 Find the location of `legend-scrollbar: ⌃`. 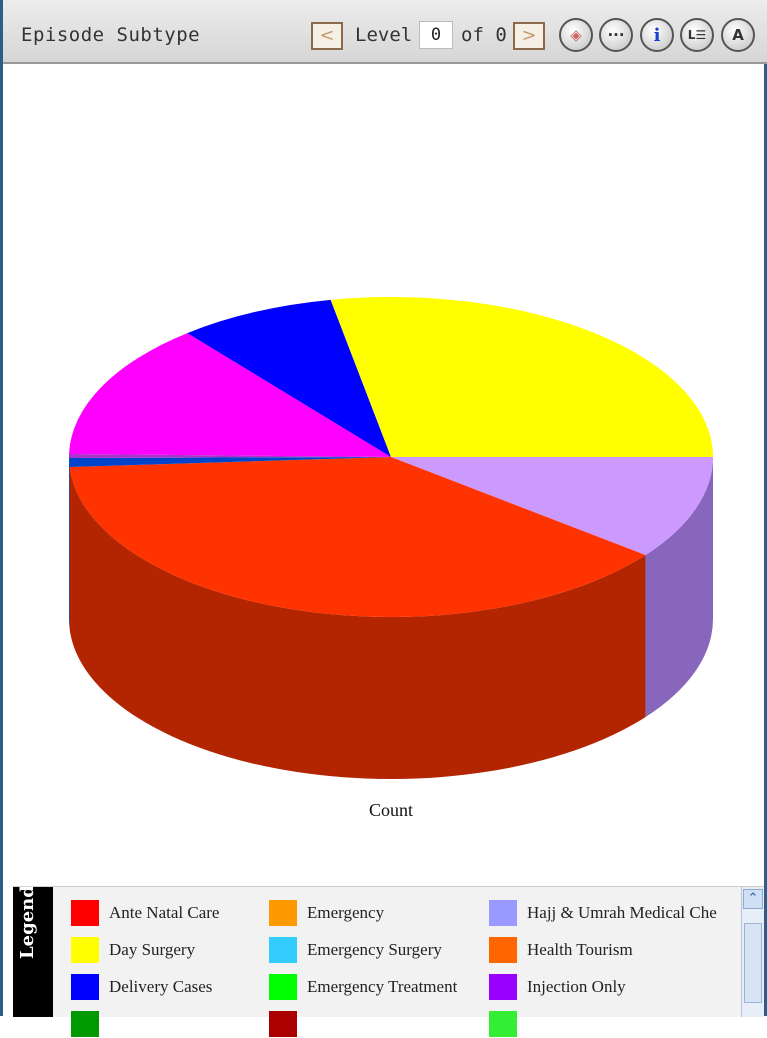

legend-scrollbar: ⌃ is located at coordinates (752, 952).